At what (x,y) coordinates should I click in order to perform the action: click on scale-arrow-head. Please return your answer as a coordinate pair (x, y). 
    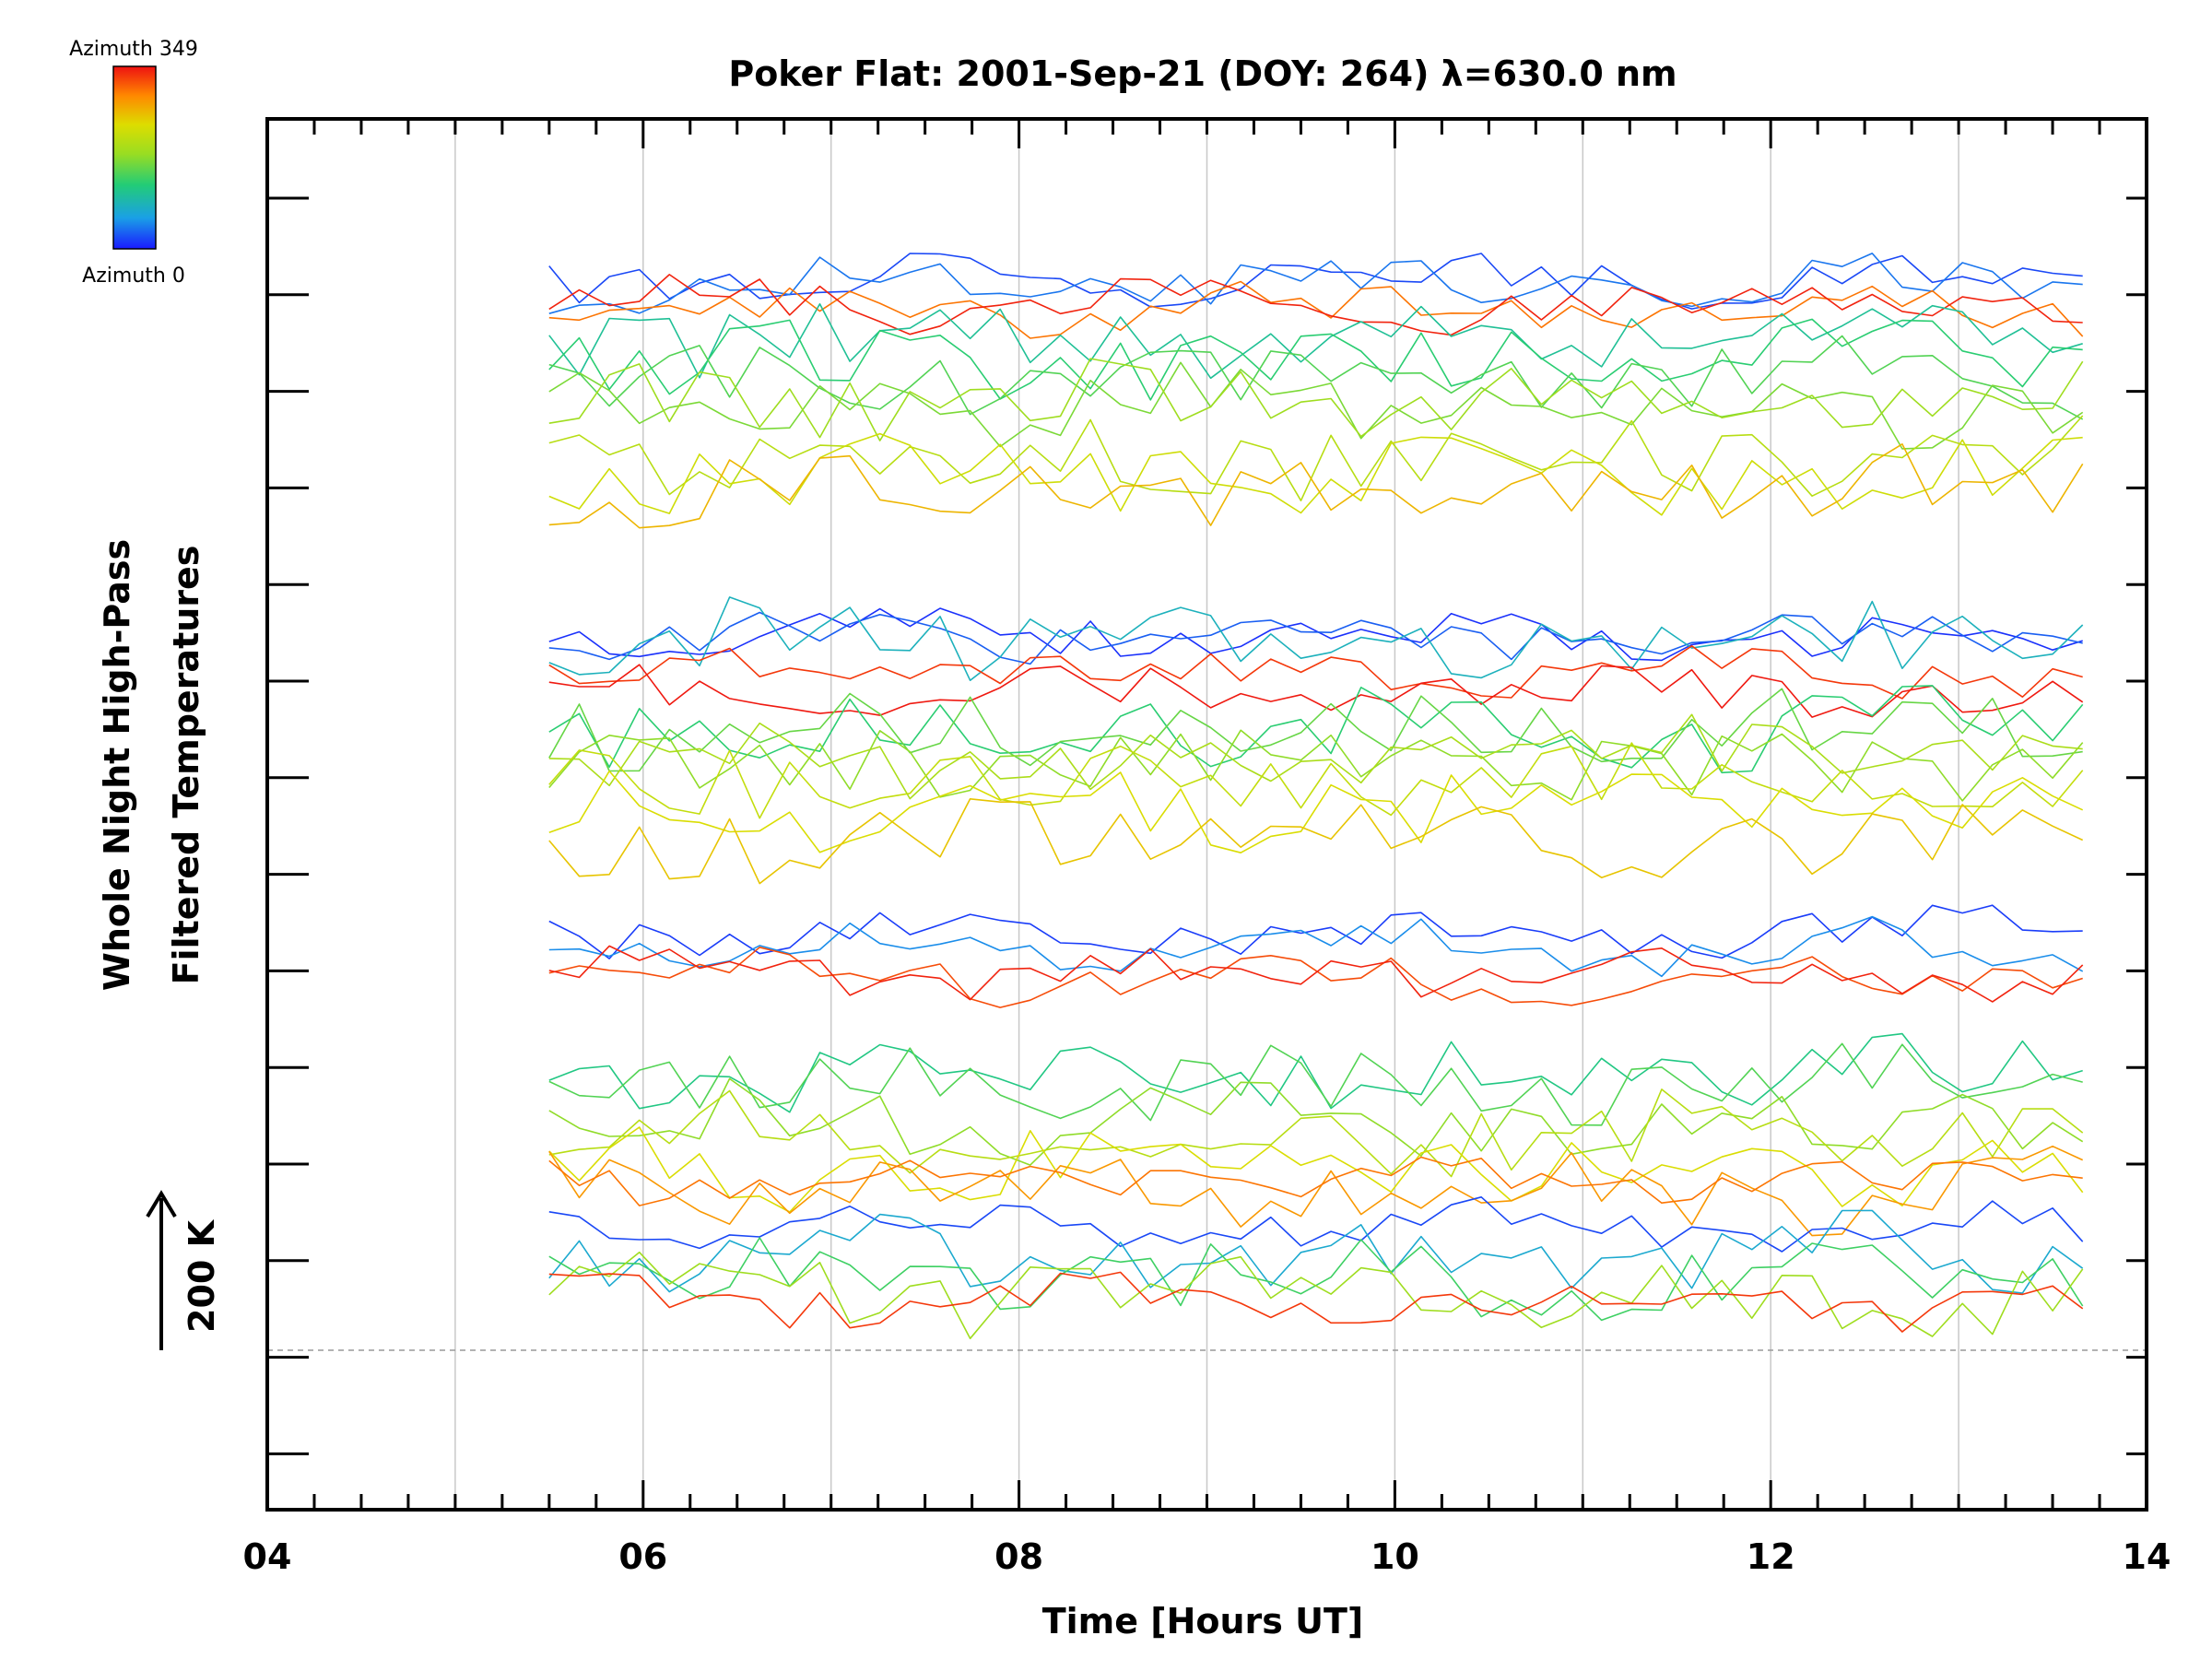
    Looking at the image, I should click on (161, 1204).